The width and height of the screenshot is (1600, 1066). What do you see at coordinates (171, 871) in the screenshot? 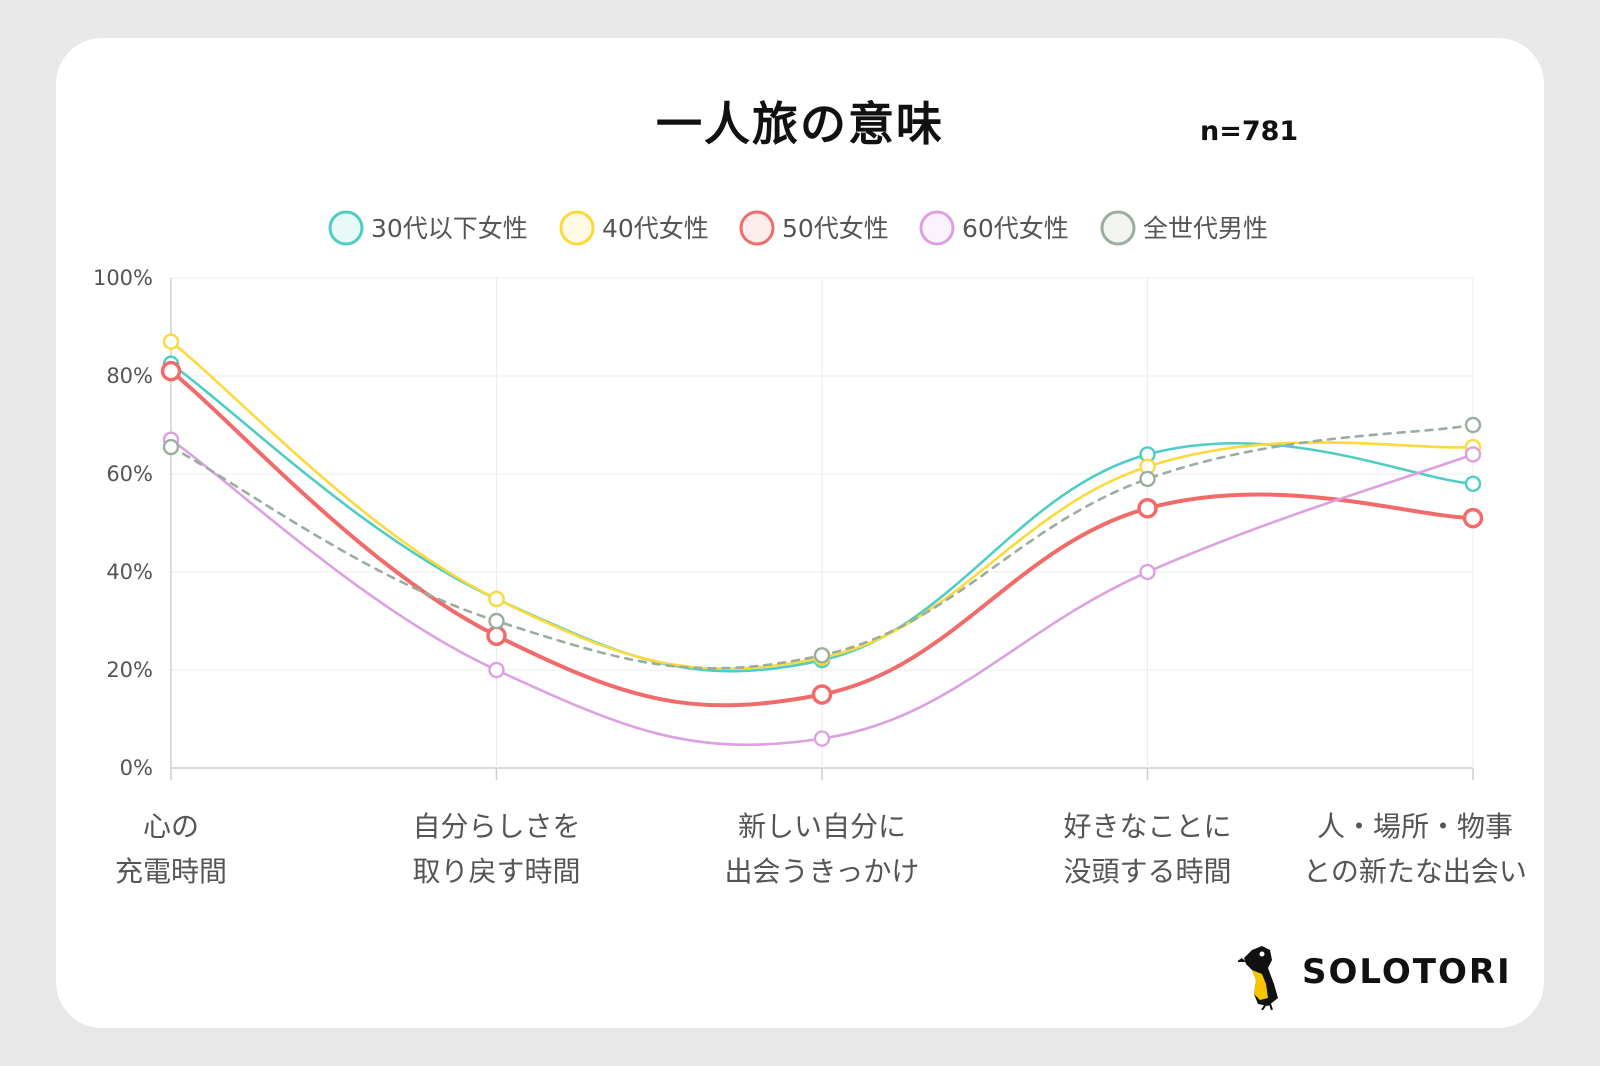
I see `x-category-label: 充電時間` at bounding box center [171, 871].